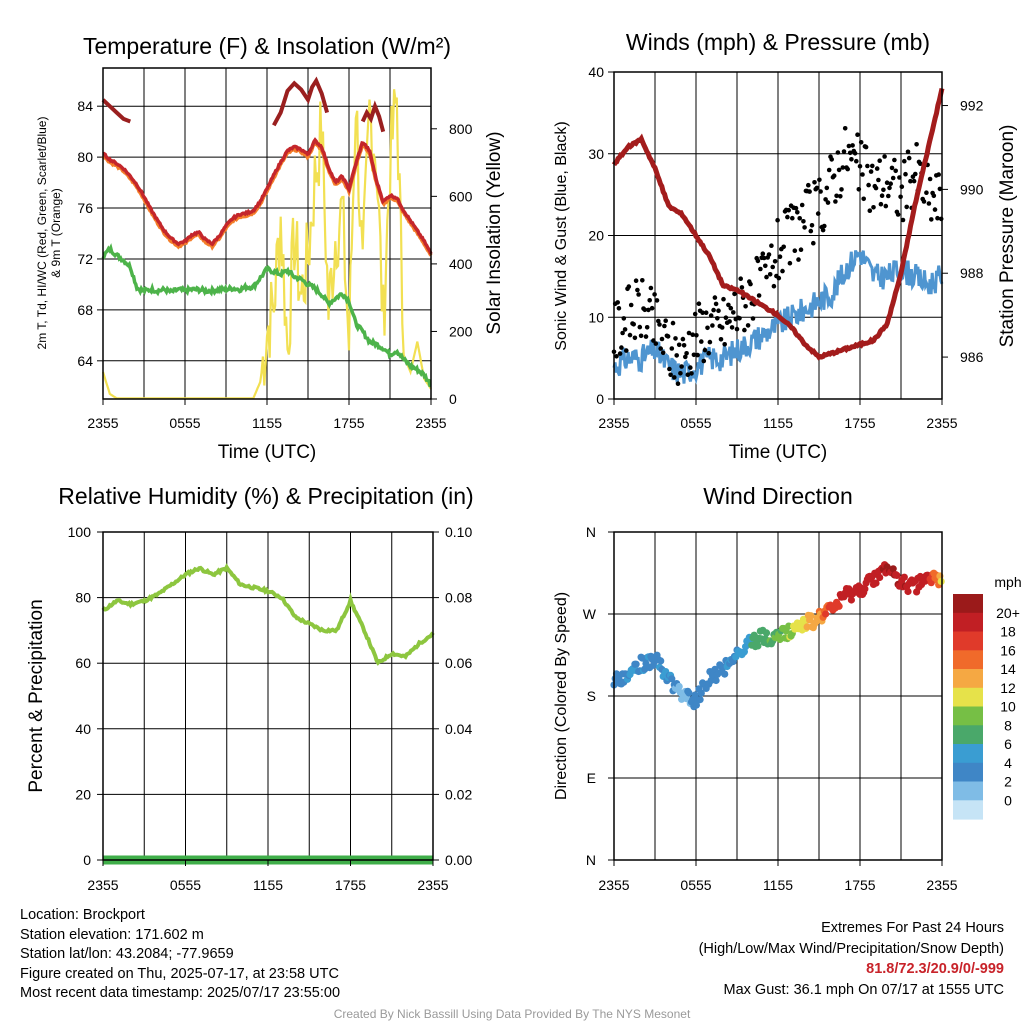 This screenshot has height=1024, width=1024. What do you see at coordinates (266, 315) in the screenshot?
I see `dewpoint-line` at bounding box center [266, 315].